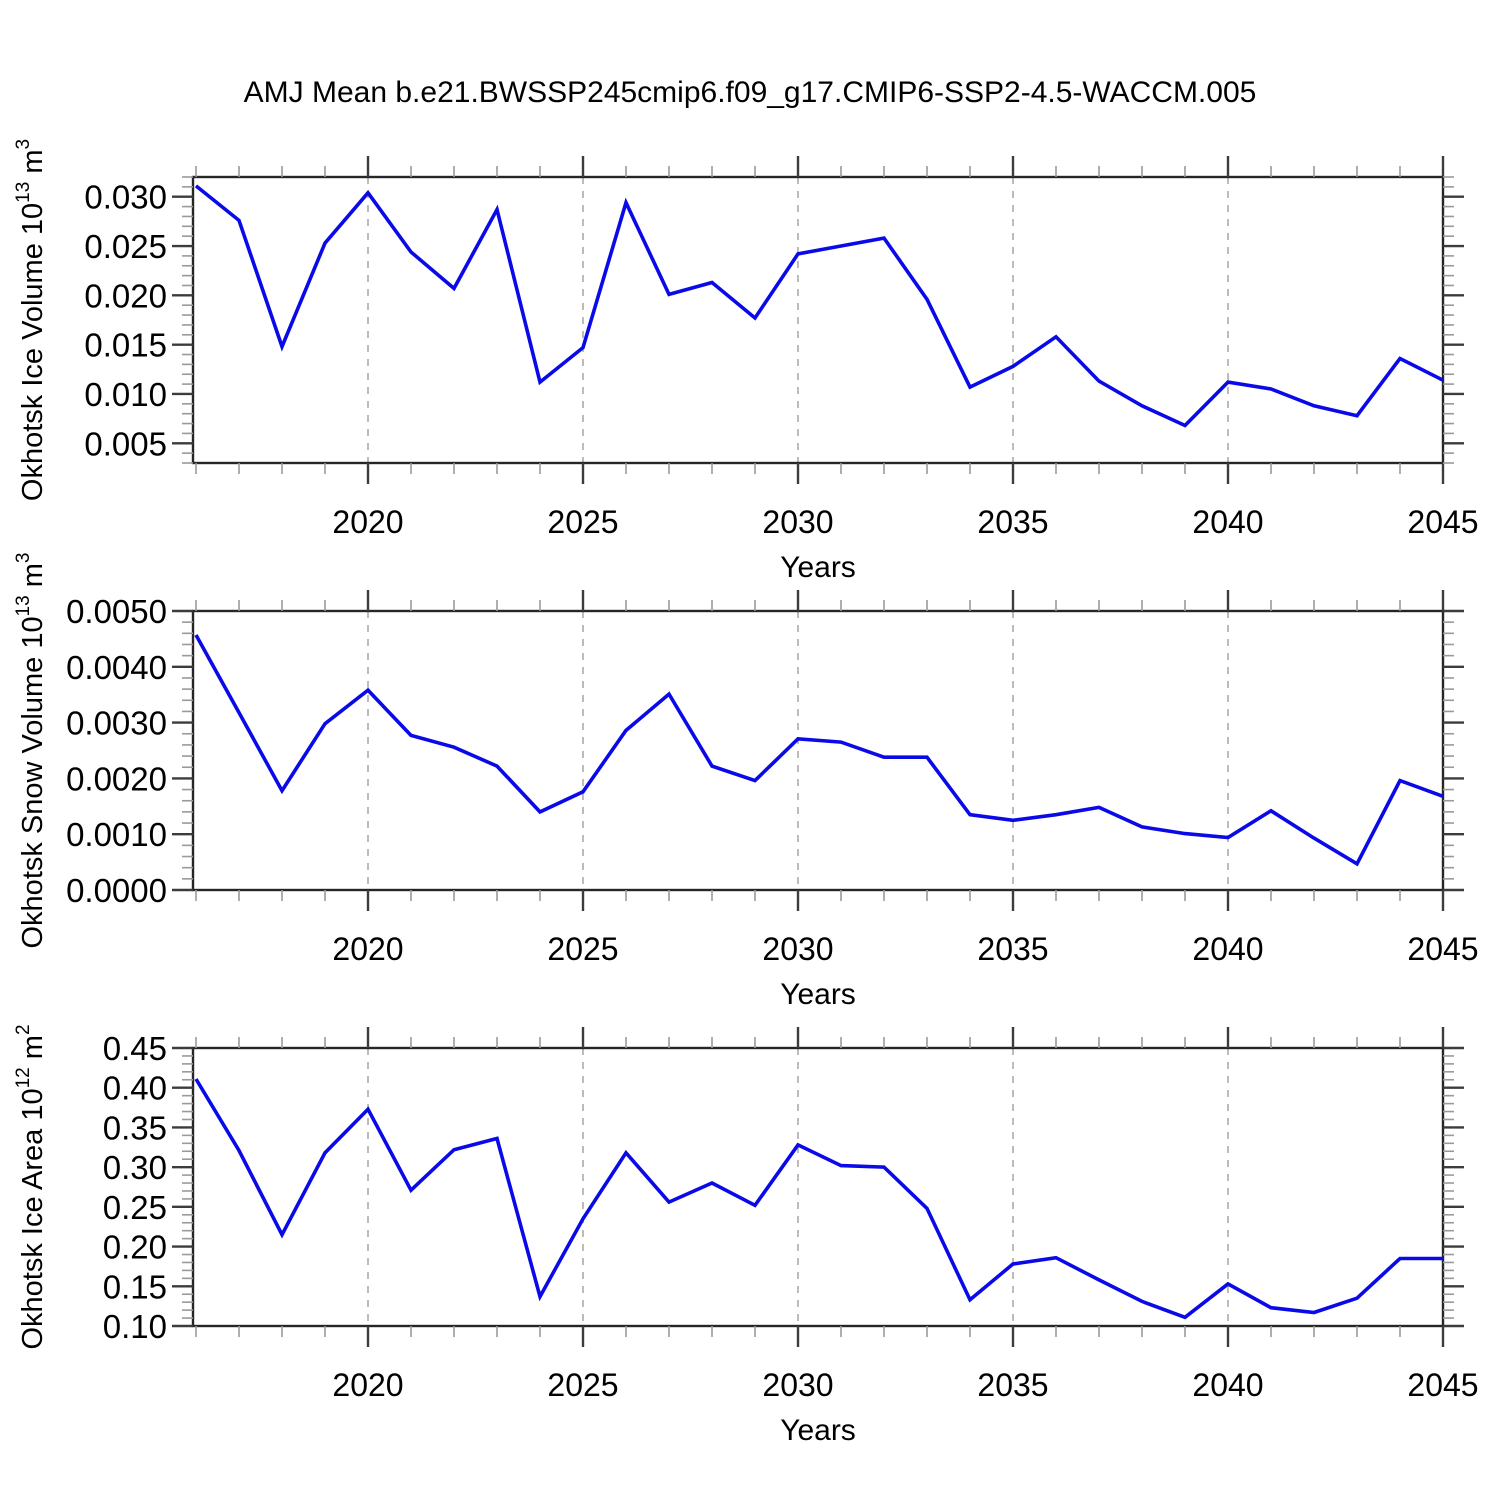 Image resolution: width=1500 pixels, height=1500 pixels. I want to click on y-tick-label: 0.0010, so click(116, 834).